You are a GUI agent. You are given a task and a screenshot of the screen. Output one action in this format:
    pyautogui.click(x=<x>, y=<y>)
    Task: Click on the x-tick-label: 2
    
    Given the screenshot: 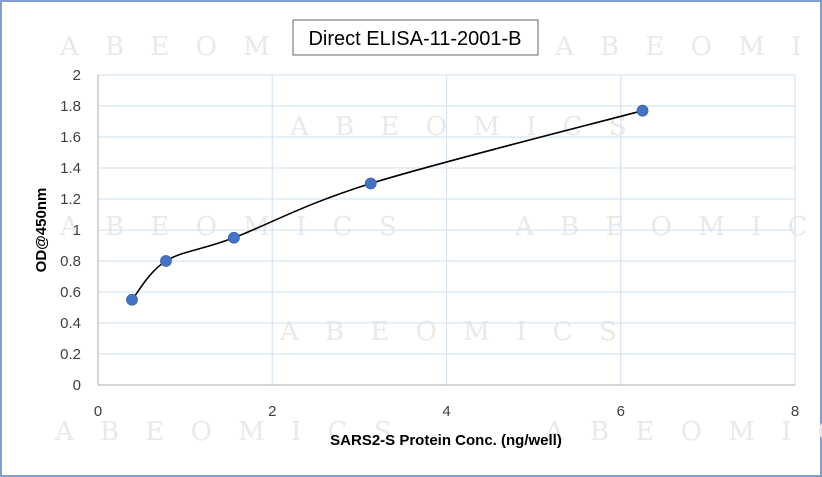 What is the action you would take?
    pyautogui.click(x=272, y=411)
    